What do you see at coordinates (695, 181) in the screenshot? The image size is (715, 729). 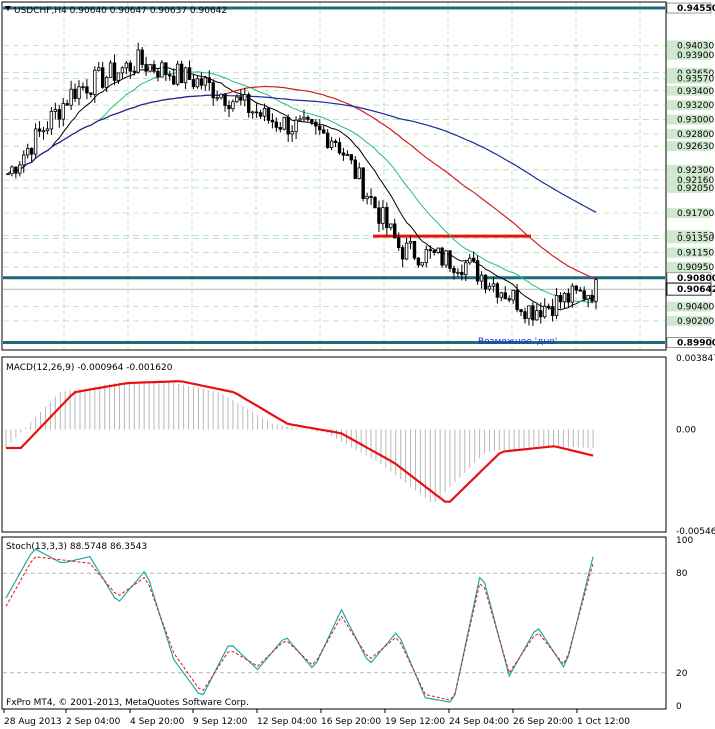 I see `price-tick-label: 0.92160` at bounding box center [695, 181].